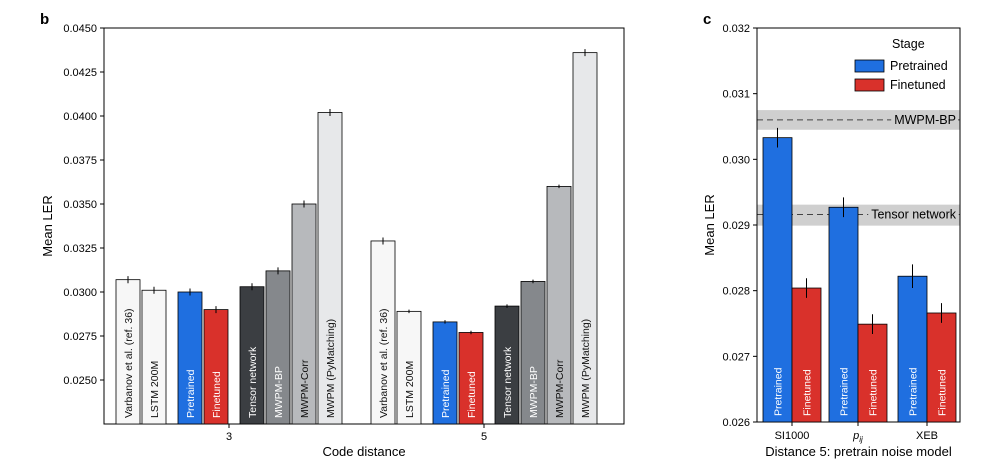 The image size is (1000, 468). I want to click on chart-c-xtick-label: XEB, so click(927, 436).